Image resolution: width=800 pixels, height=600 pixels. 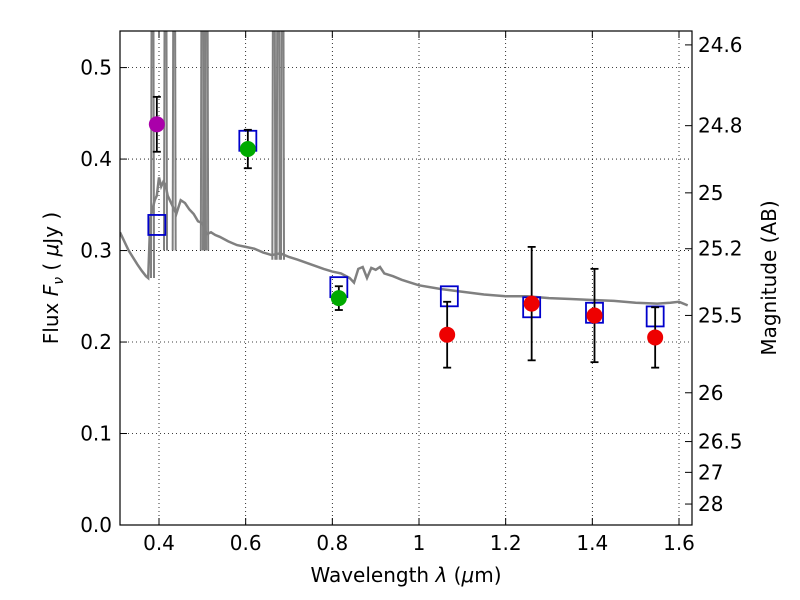 What do you see at coordinates (720, 315) in the screenshot?
I see `mag-tick-label: 25.5` at bounding box center [720, 315].